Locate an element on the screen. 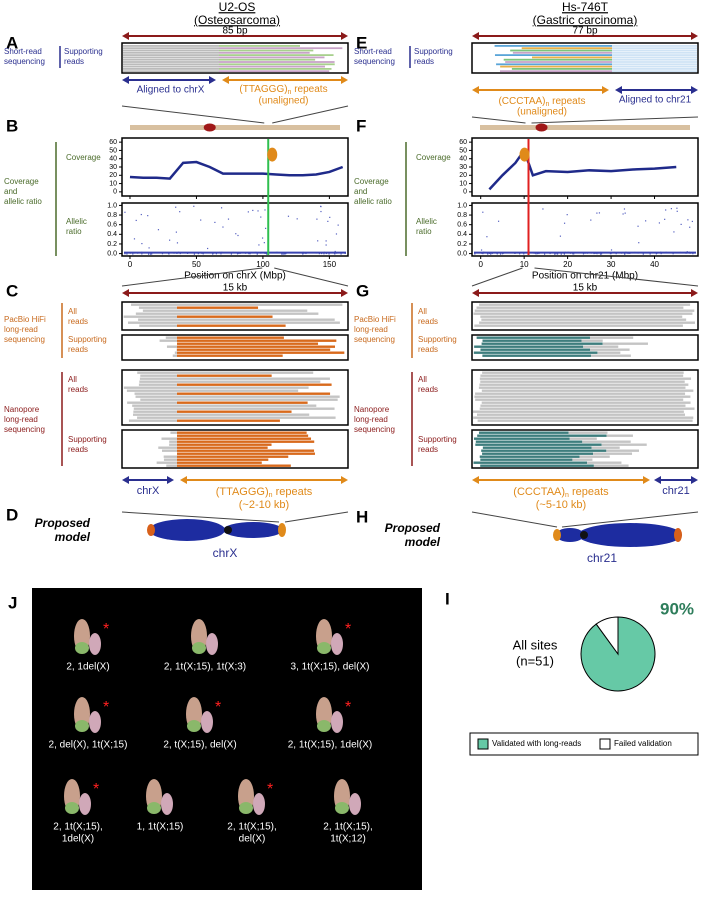 This screenshot has width=704, height=900. label: (unaligned) is located at coordinates (542, 112).